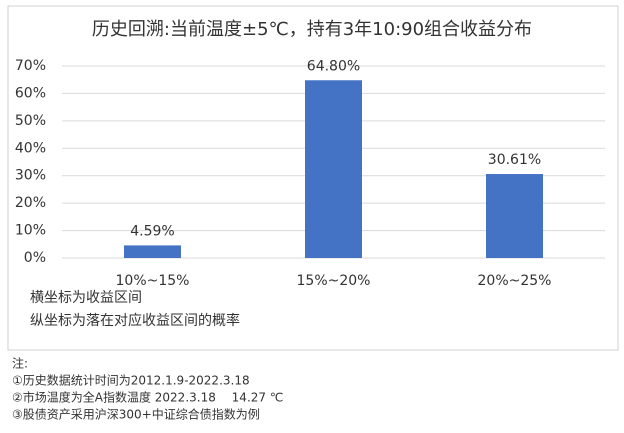 The image size is (624, 433). What do you see at coordinates (147, 397) in the screenshot?
I see `note: ②市场温度为全A指数温度 2022.3.18 14.27 ℃` at bounding box center [147, 397].